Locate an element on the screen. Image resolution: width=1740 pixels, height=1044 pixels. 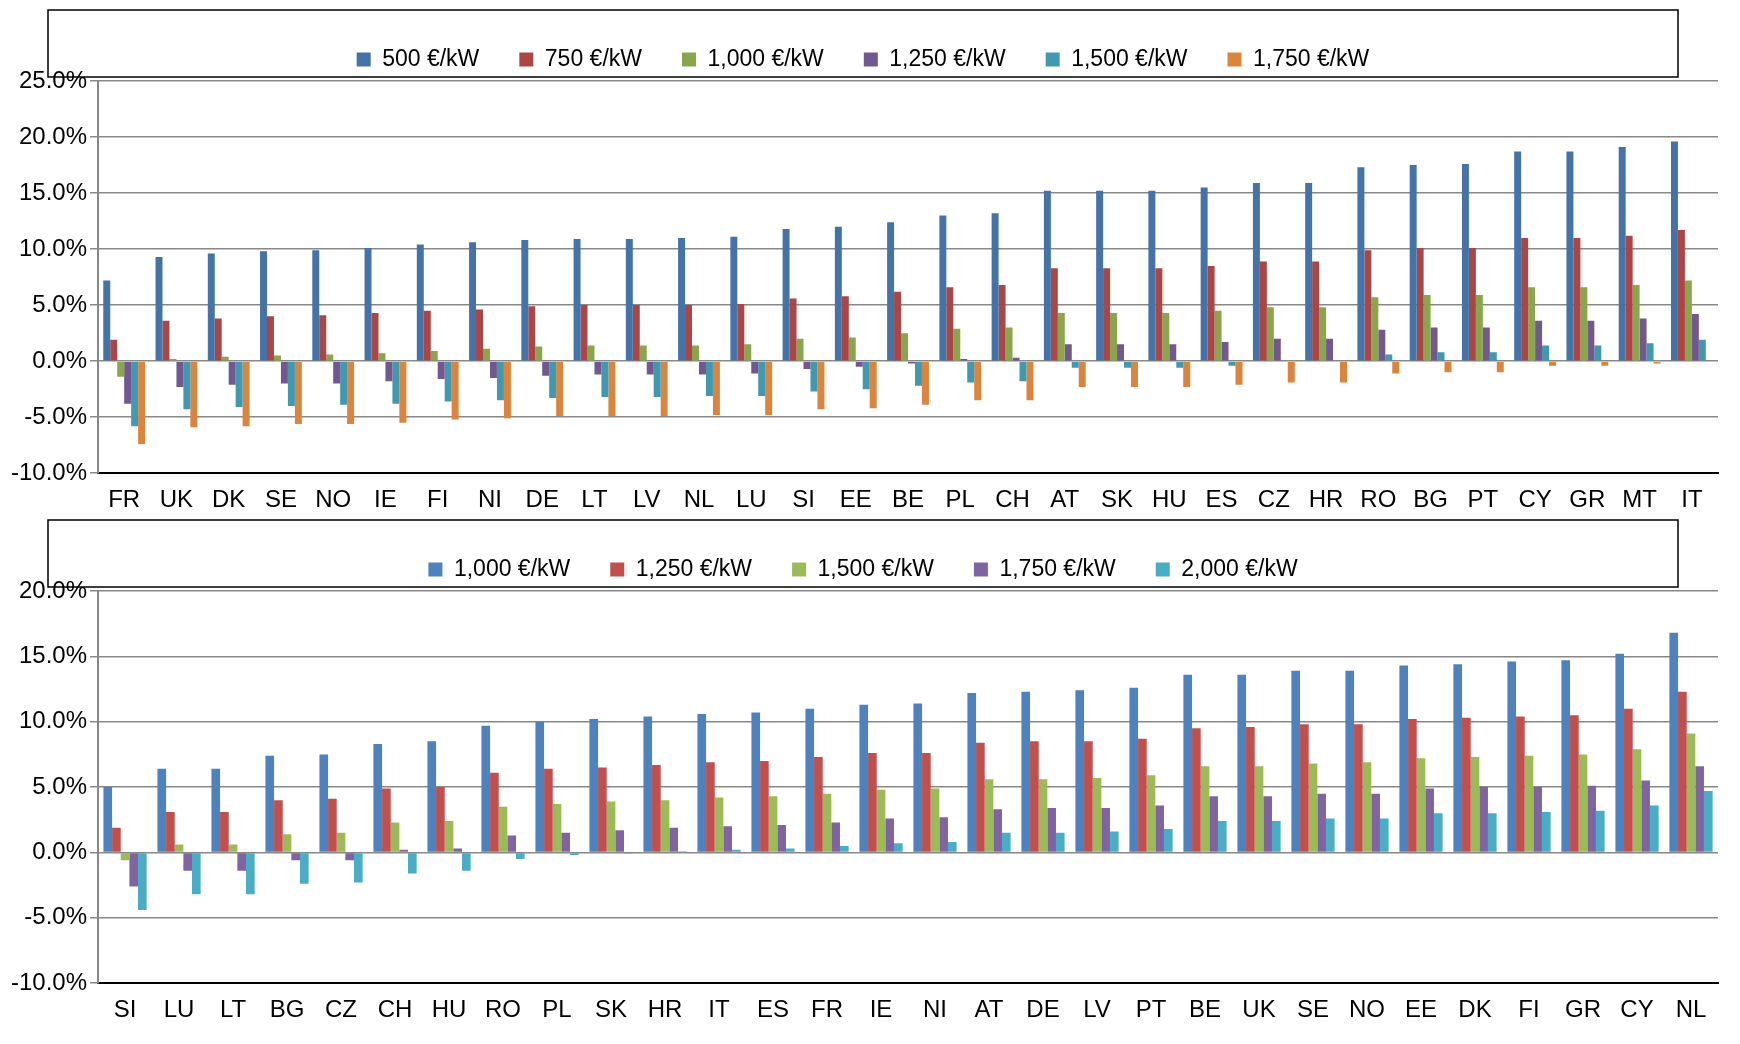
x-tick-label: GR is located at coordinates (1587, 499).